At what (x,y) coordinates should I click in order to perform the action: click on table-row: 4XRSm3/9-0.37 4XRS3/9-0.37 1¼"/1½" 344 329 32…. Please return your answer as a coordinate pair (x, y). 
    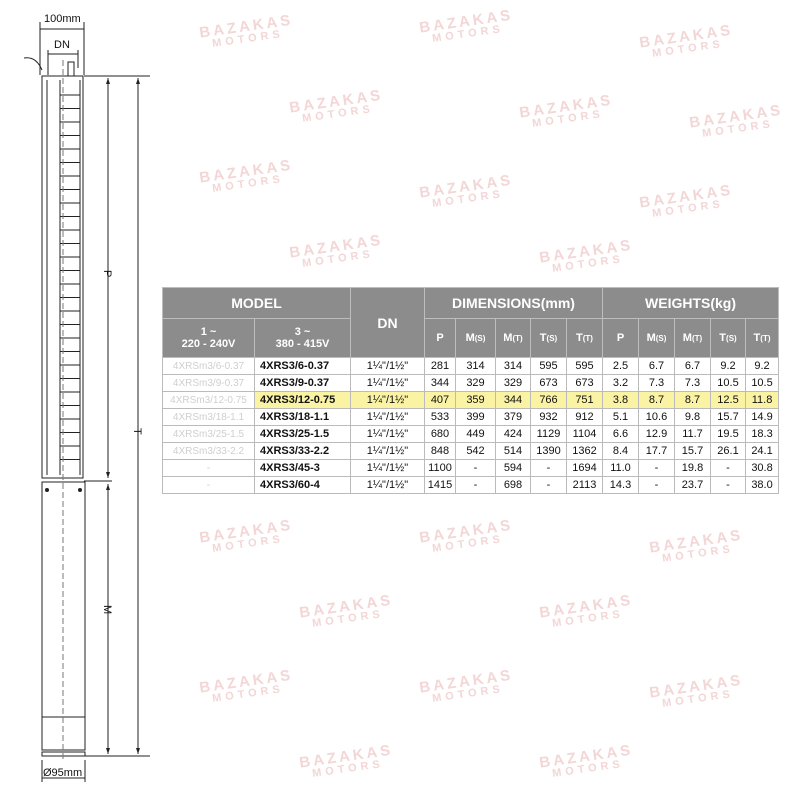
    Looking at the image, I should click on (471, 383).